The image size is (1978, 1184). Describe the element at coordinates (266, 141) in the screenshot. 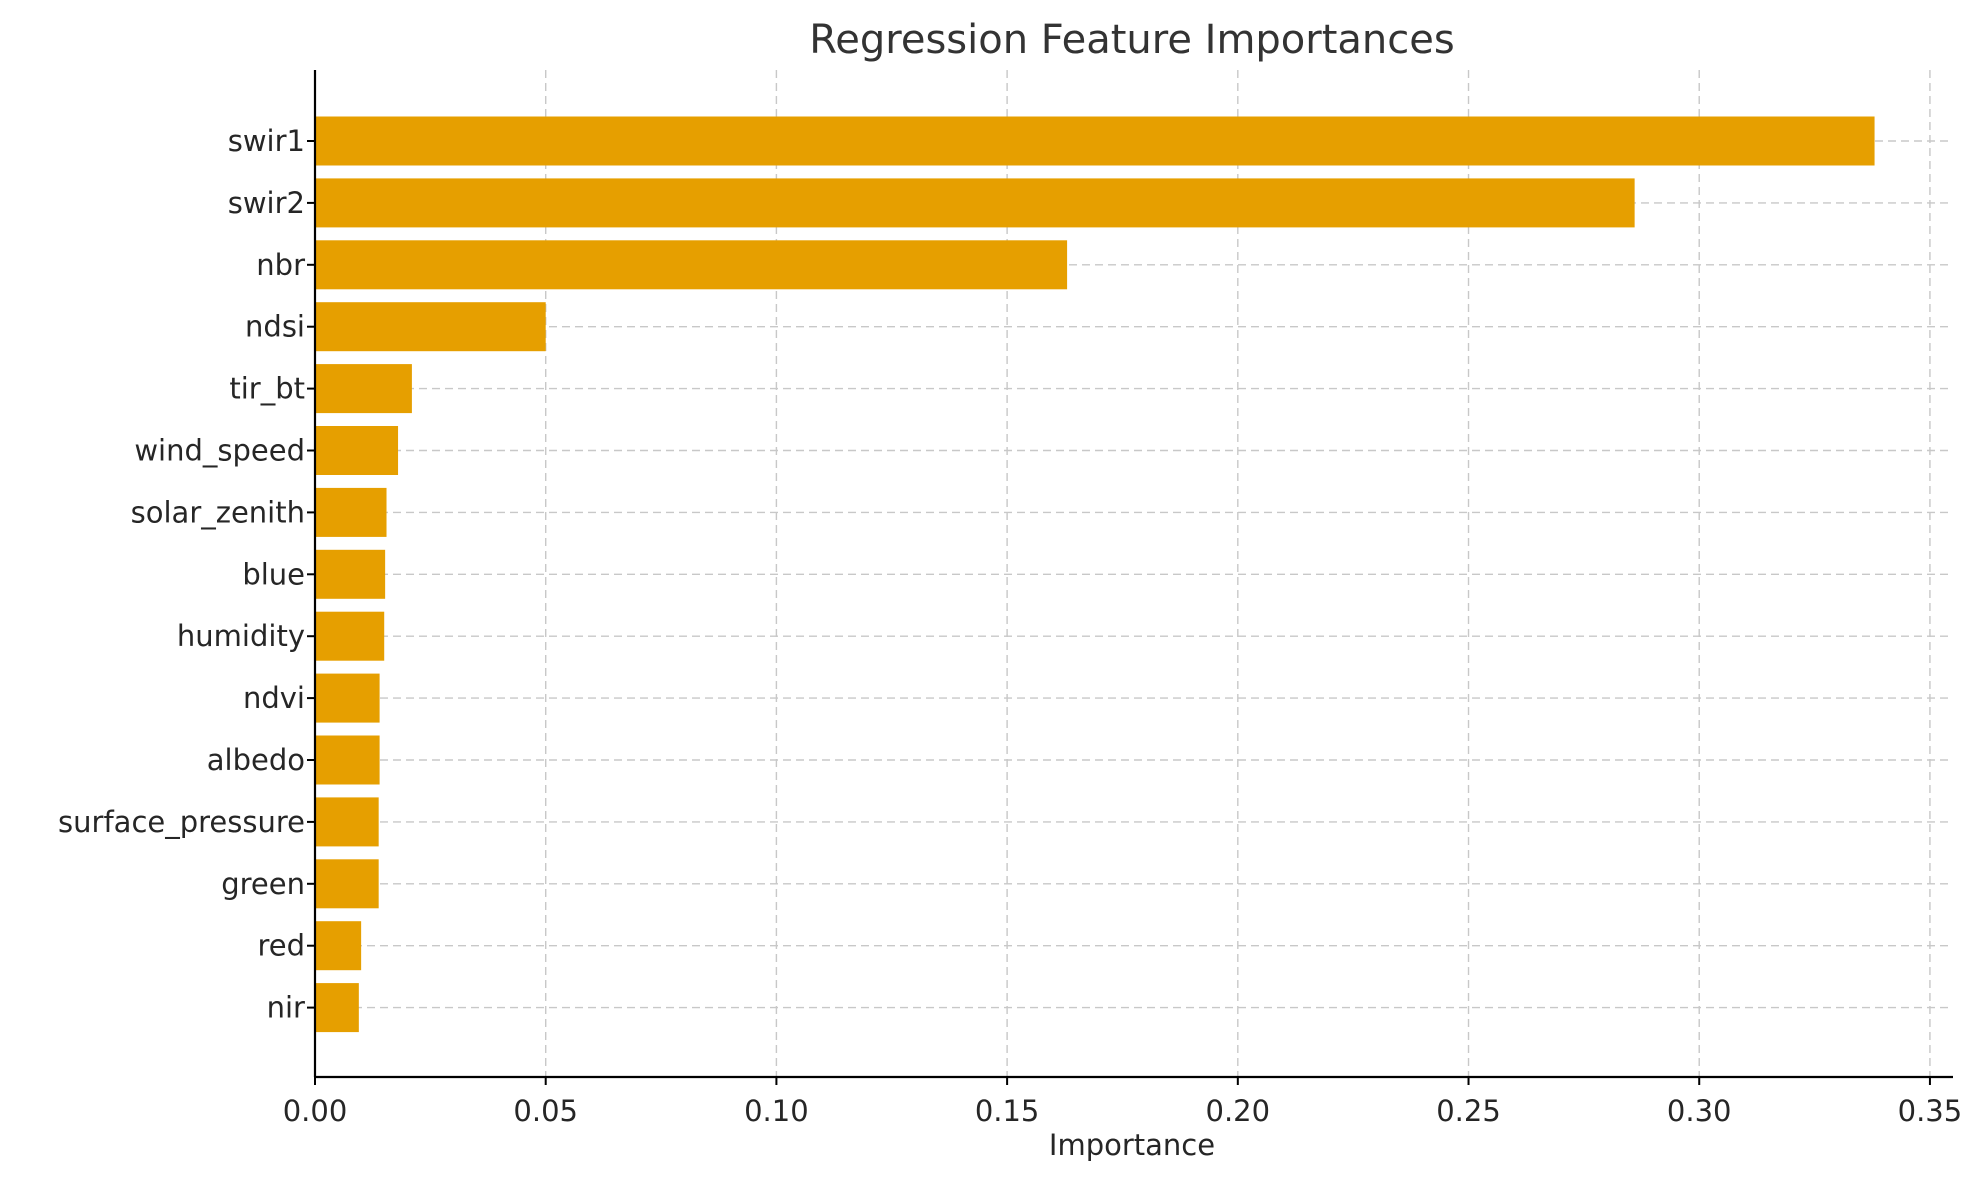

I see `y-tick-label: swir1` at that location.